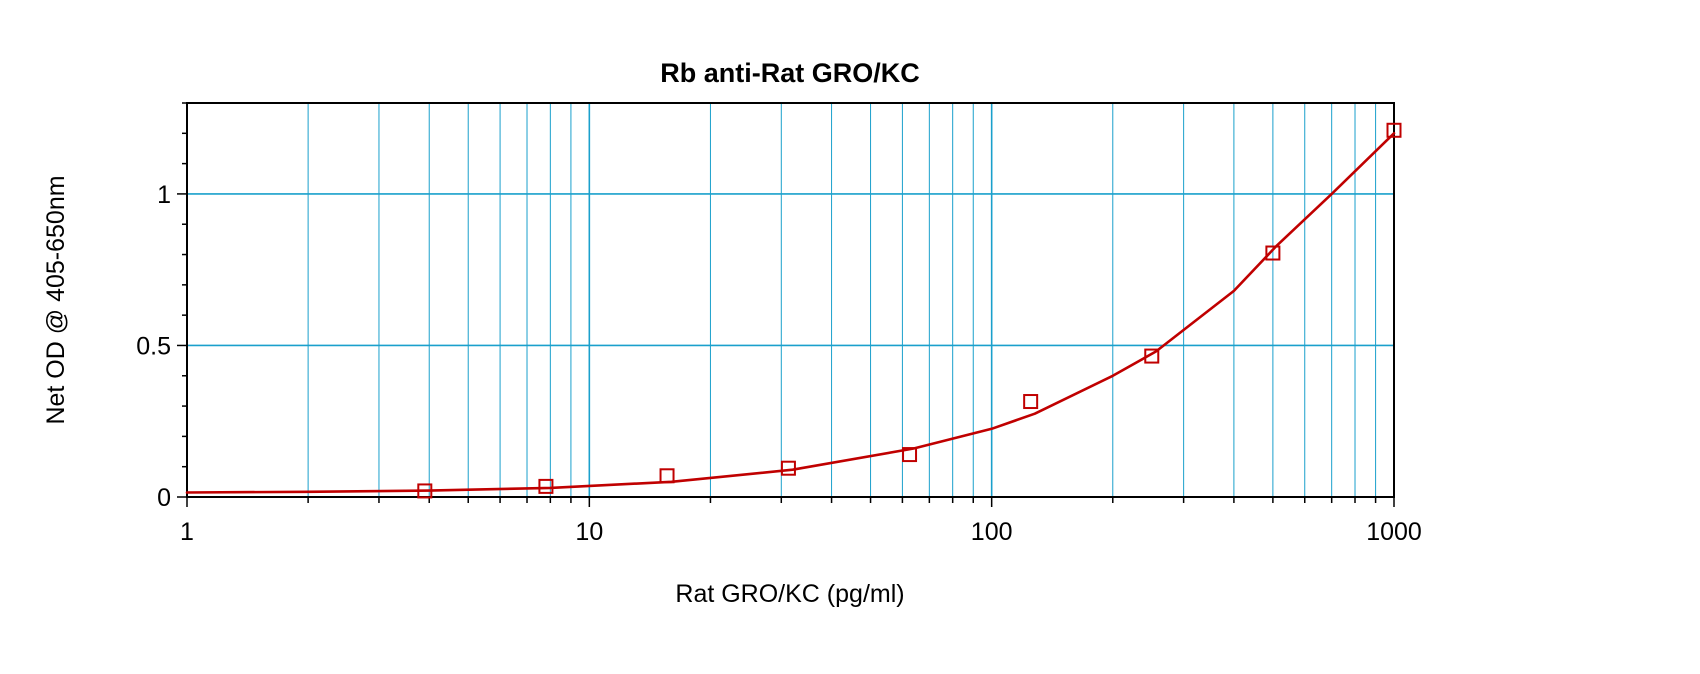 The height and width of the screenshot is (674, 1700). I want to click on x-tick-label: 1000, so click(1394, 532).